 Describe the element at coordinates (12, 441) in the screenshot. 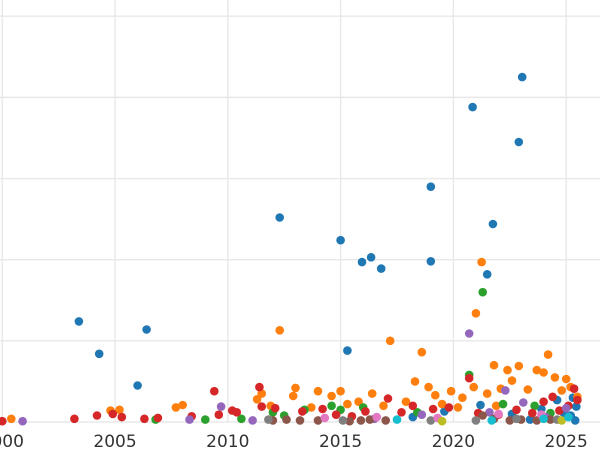

I see `x-tick-label-0: 2000` at that location.